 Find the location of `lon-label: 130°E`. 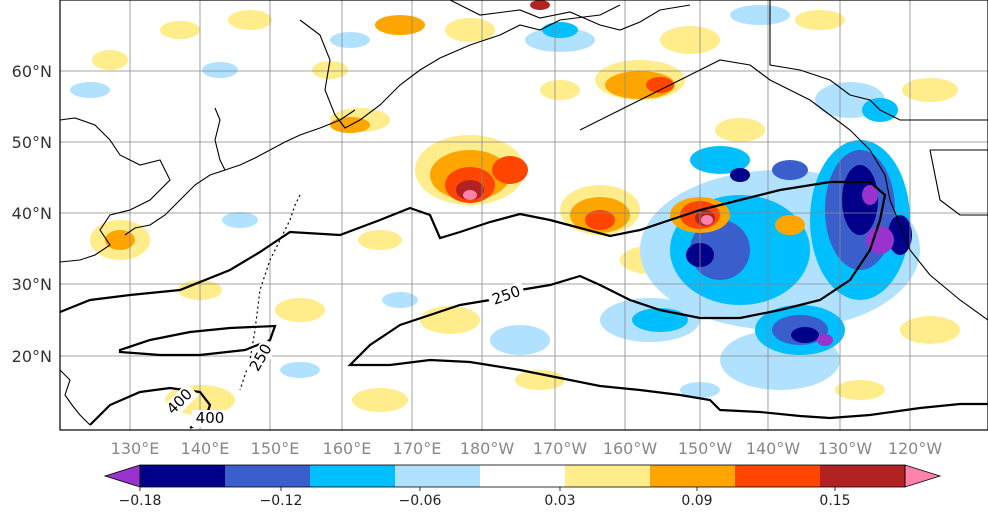

lon-label: 130°E is located at coordinates (135, 448).